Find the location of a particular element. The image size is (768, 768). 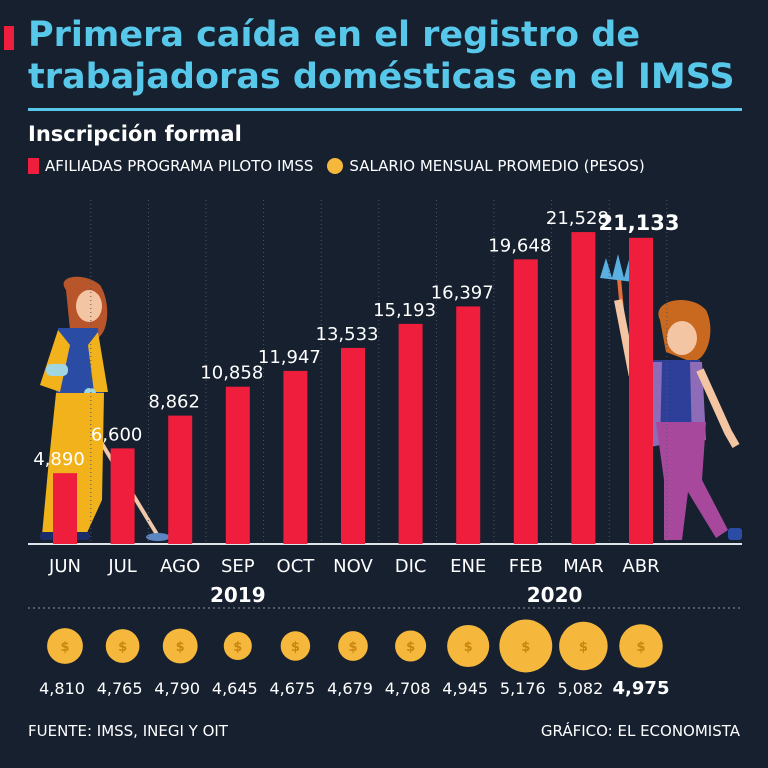

bar-value-label: 21,133 is located at coordinates (638, 223).